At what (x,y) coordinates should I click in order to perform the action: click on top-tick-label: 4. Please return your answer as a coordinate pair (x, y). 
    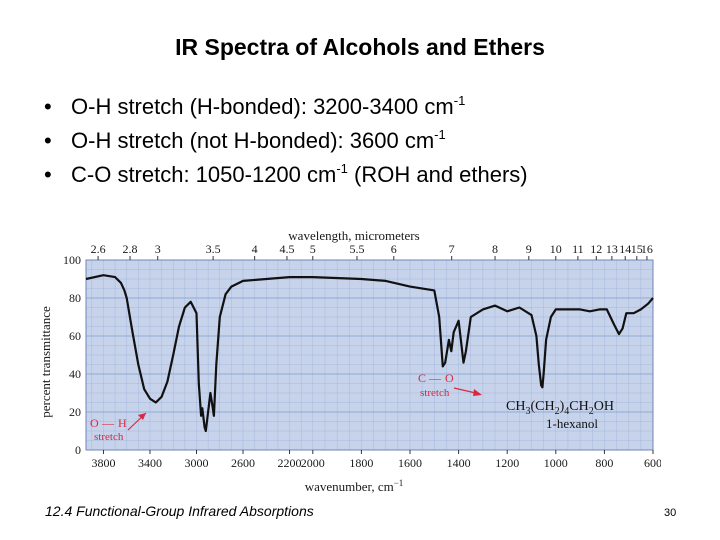
    Looking at the image, I should click on (255, 249).